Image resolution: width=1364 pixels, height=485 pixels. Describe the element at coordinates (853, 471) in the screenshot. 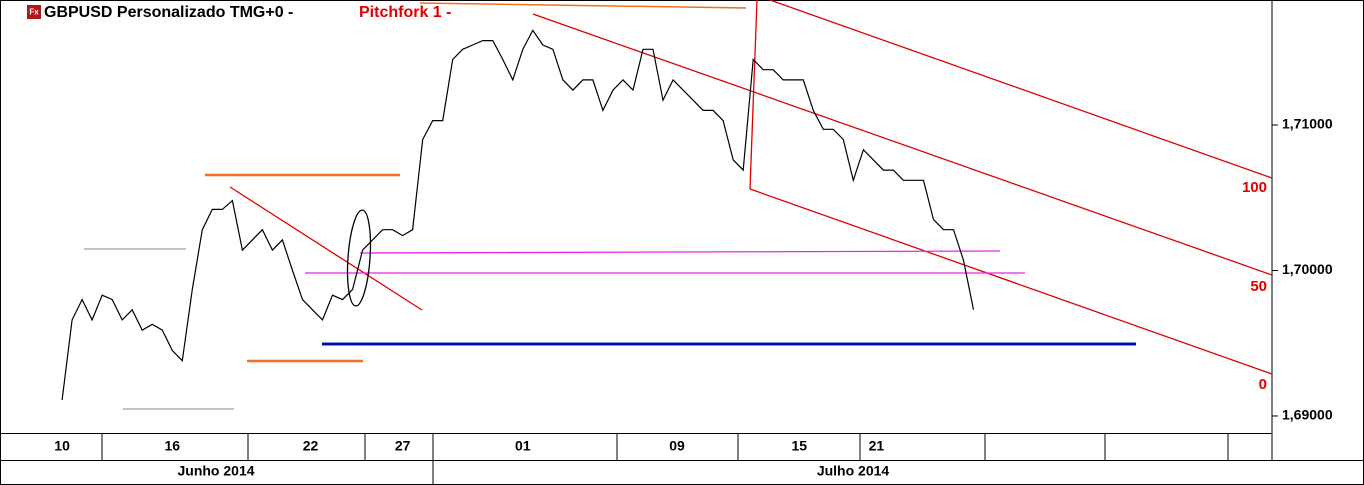

I see `month-label: Julho 2014` at that location.